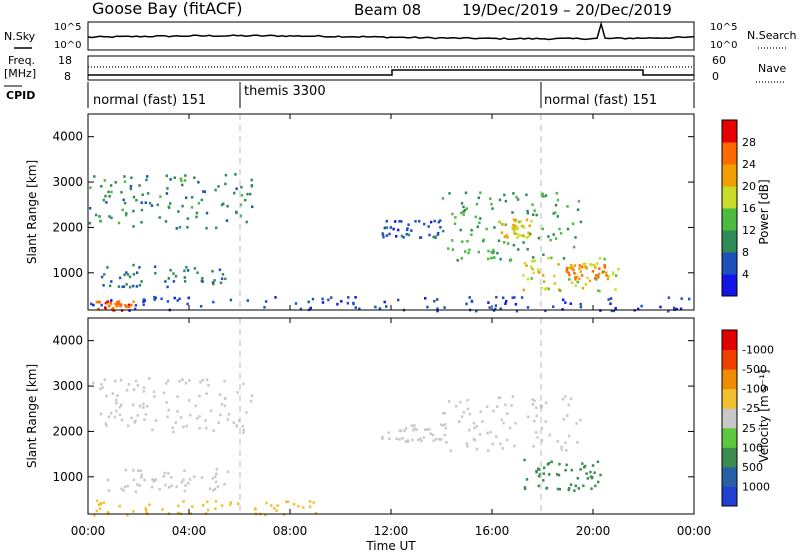 This screenshot has width=800, height=554. What do you see at coordinates (745, 274) in the screenshot?
I see `colorbar-tick-label: 4` at bounding box center [745, 274].